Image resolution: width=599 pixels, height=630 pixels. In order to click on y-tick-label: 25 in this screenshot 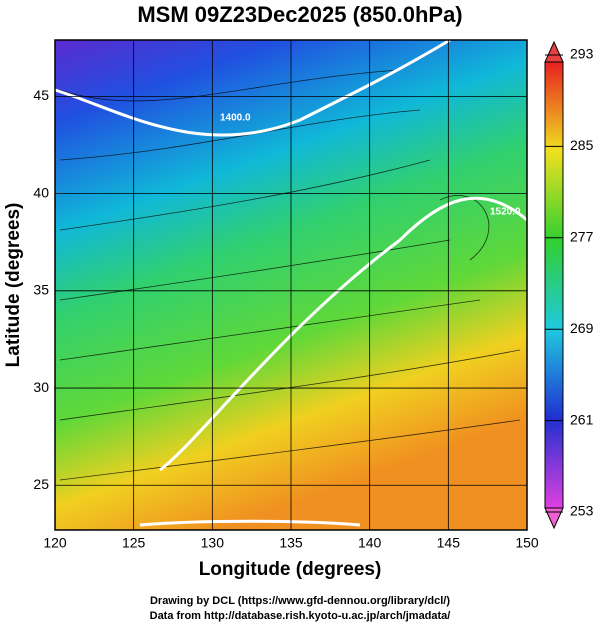, I will do `click(41, 484)`.